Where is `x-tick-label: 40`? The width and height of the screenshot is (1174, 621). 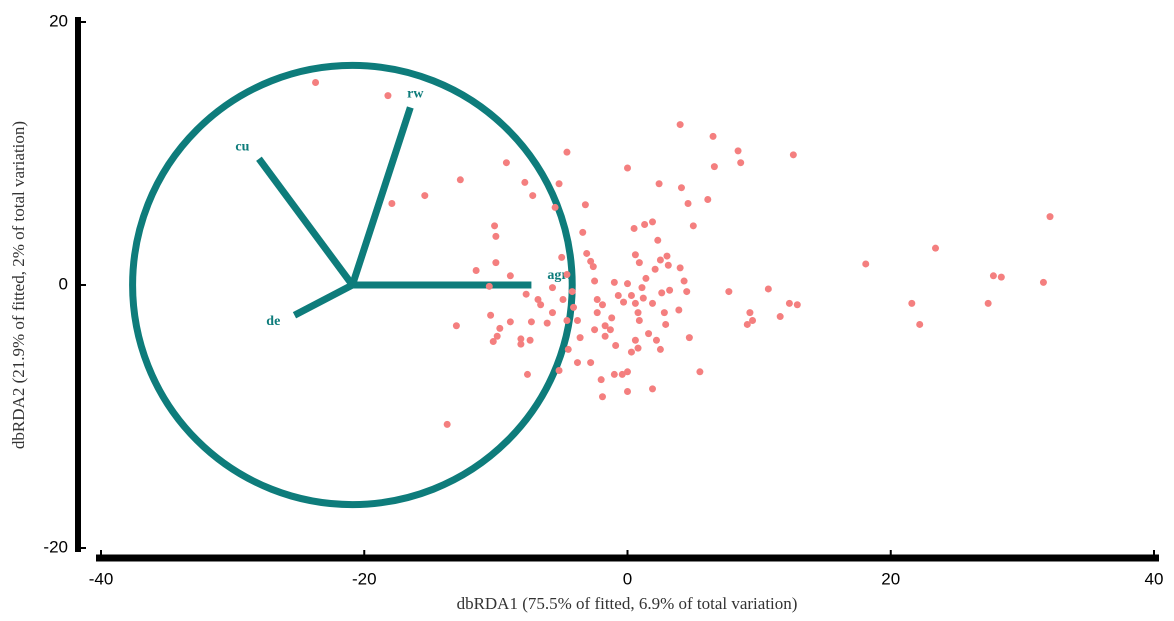
x-tick-label: 40 is located at coordinates (1154, 578).